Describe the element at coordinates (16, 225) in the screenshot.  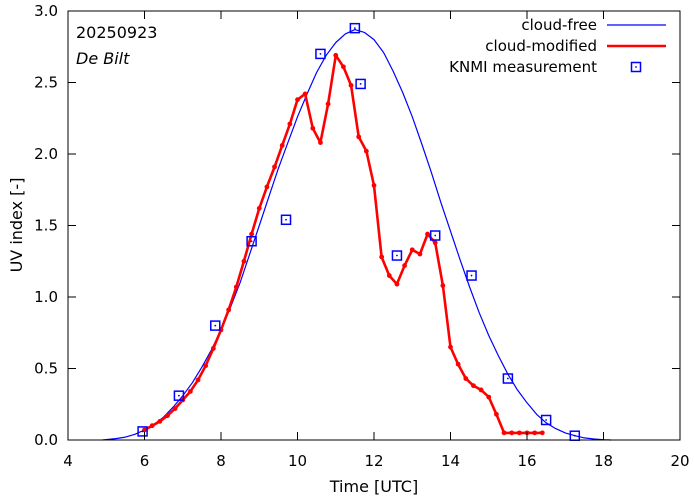
I see `y-axis-title: UV index [-]` at that location.